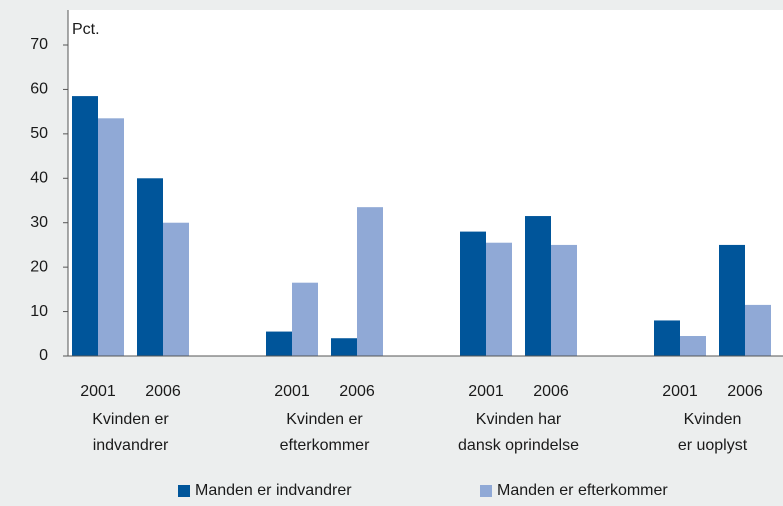  Describe the element at coordinates (43, 355) in the screenshot. I see `y-tick-label: 0` at that location.